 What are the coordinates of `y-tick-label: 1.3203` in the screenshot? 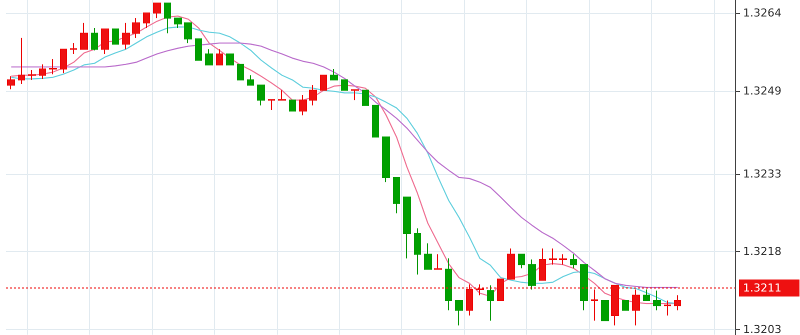 It's located at (762, 329).